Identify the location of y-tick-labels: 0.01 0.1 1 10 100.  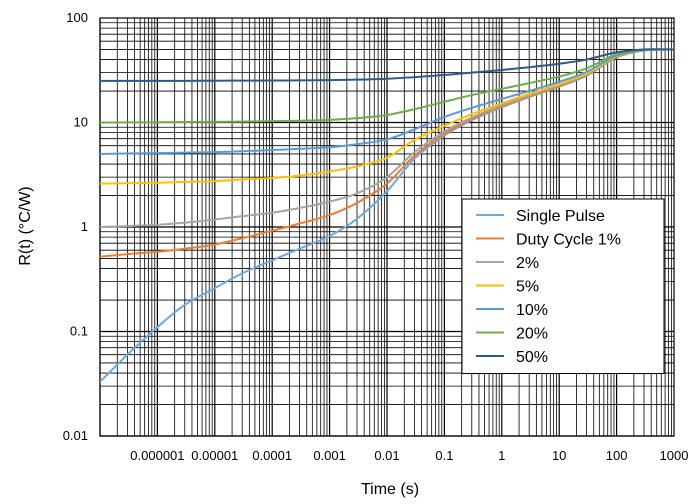
(75, 226).